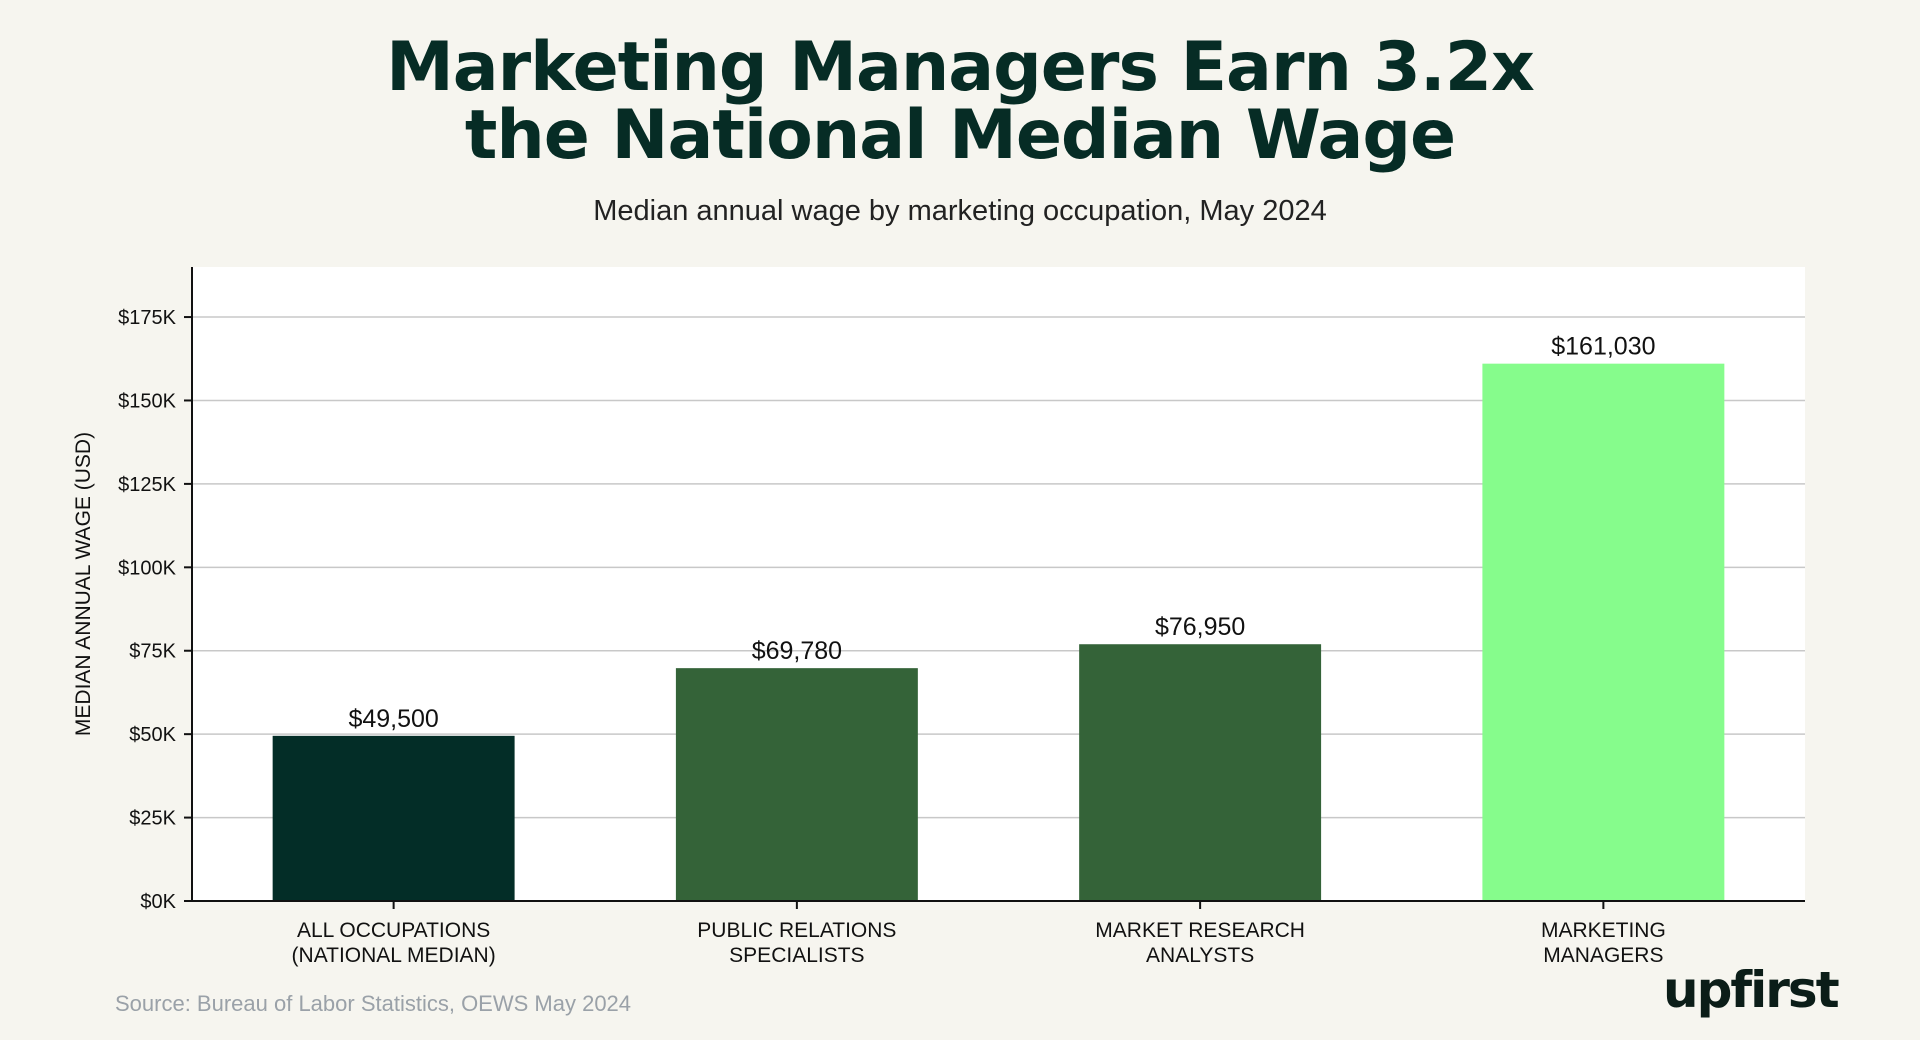  I want to click on y-tick-label: $100K, so click(147, 568).